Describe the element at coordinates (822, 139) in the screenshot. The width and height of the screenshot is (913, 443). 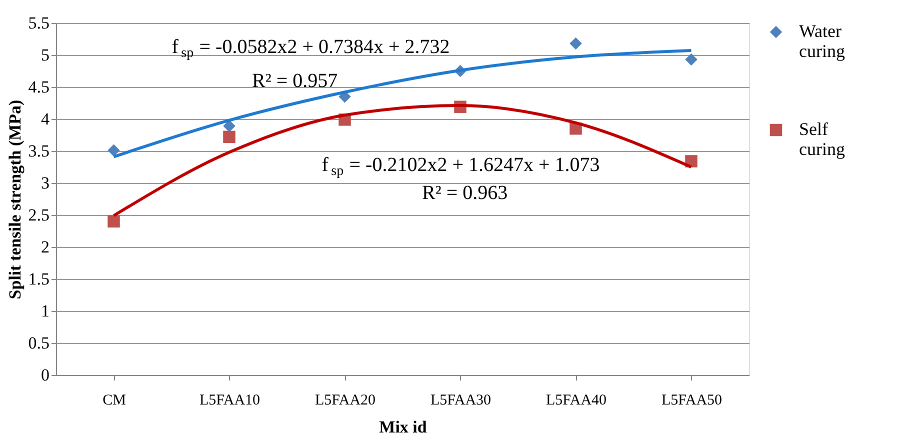
I see `legend-label: Self curing` at that location.